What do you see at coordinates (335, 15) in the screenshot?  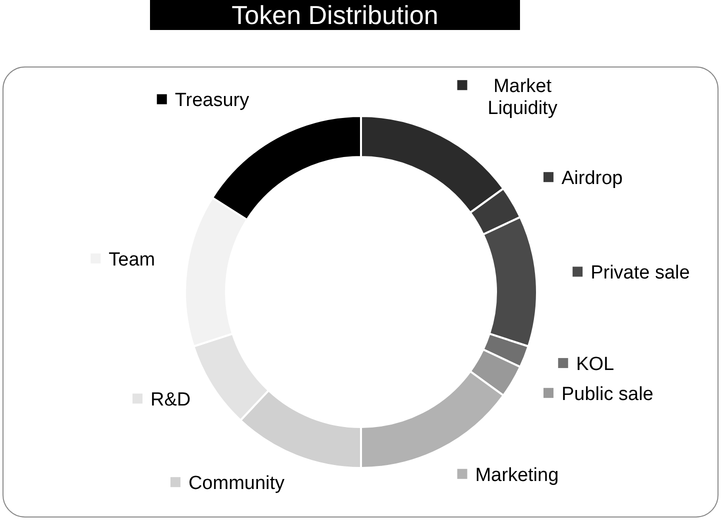 I see `chart-title: Token Distribution` at bounding box center [335, 15].